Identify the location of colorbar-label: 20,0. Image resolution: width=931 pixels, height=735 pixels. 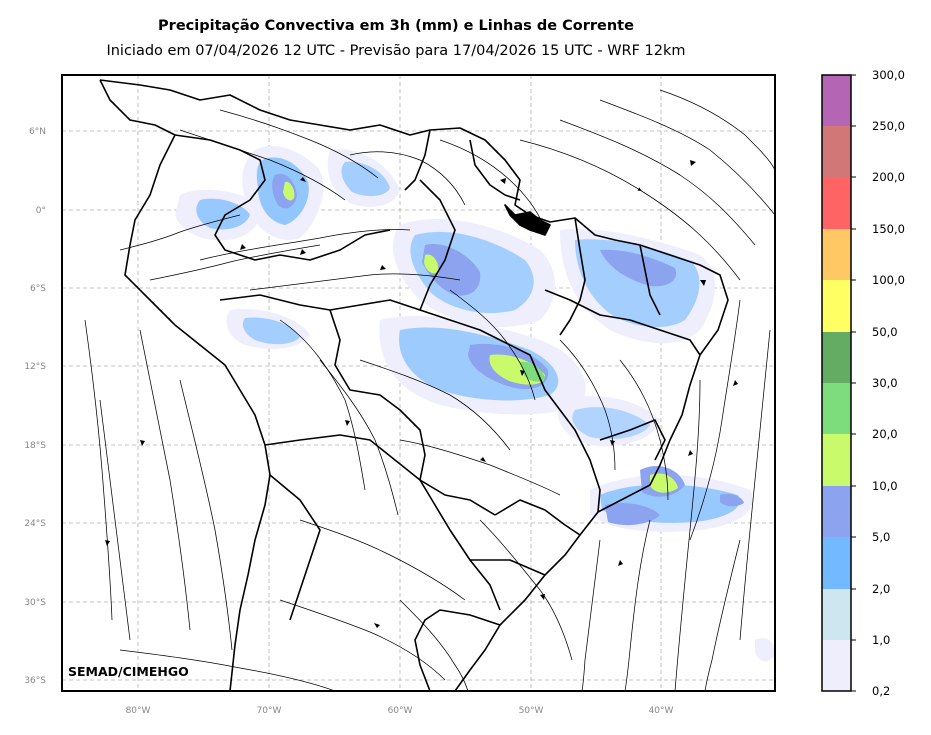
(885, 434).